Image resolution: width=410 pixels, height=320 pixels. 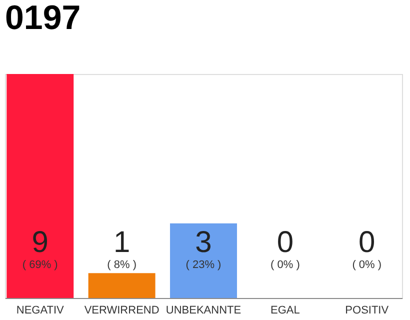 I want to click on x-tick-label: NEGATIV, so click(x=40, y=310).